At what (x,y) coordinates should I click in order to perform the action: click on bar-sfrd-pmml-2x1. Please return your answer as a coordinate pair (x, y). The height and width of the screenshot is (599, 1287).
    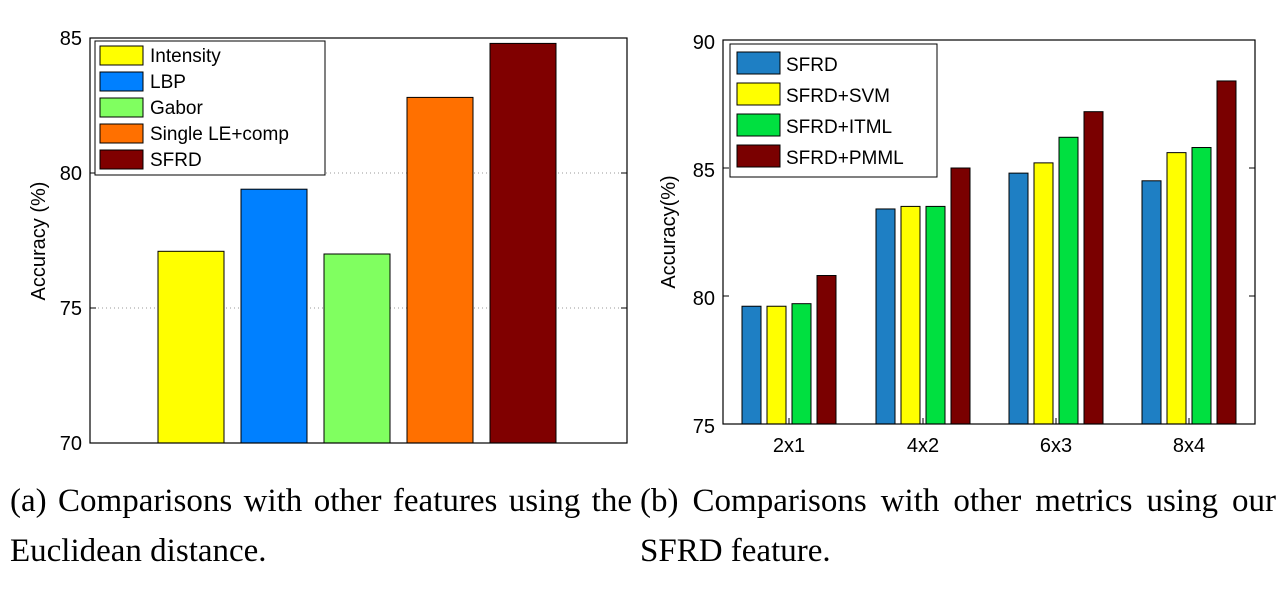
    Looking at the image, I should click on (826, 350).